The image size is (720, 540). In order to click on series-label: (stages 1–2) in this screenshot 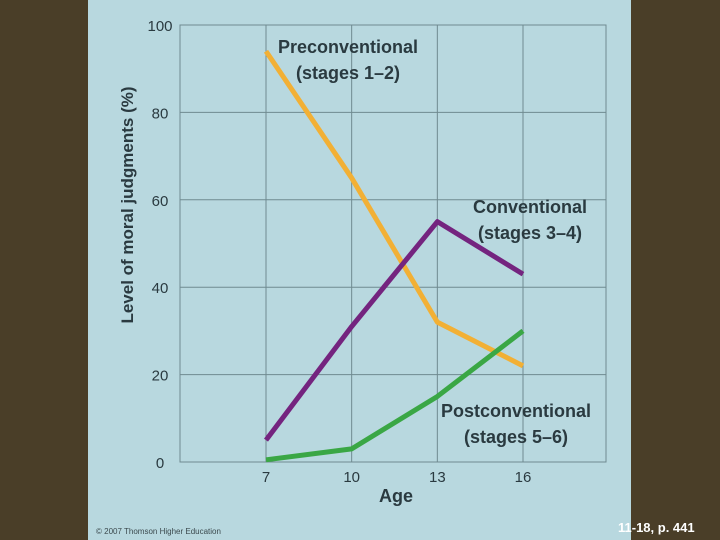, I will do `click(348, 73)`.